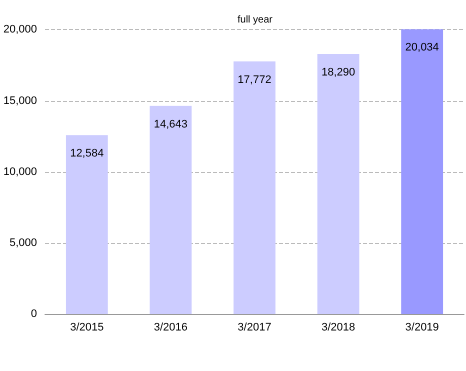 The image size is (466, 371). Describe the element at coordinates (422, 48) in the screenshot. I see `data-label: 20,034` at that location.